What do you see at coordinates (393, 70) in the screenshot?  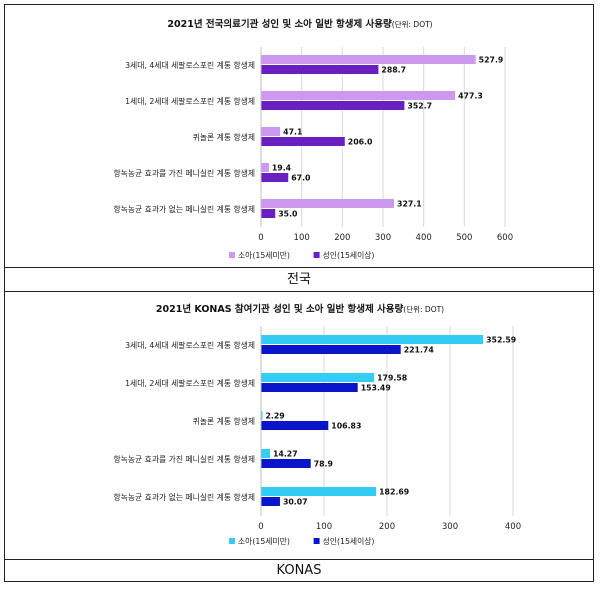 I see `data-label: 288.7` at bounding box center [393, 70].